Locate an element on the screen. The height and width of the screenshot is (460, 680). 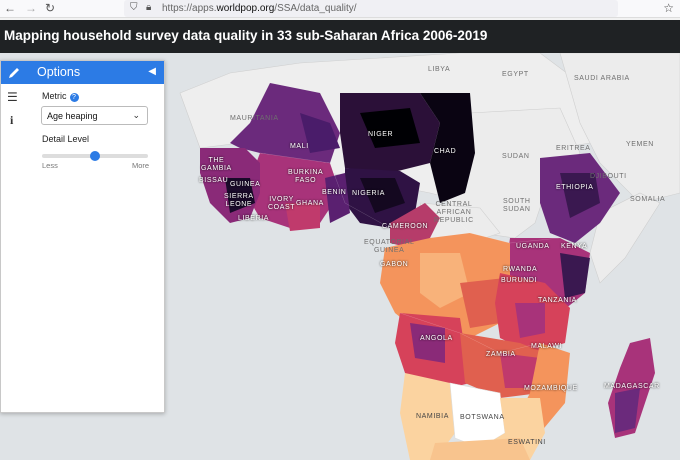
metric-select: Age heaping ⌄ is located at coordinates (94, 115).